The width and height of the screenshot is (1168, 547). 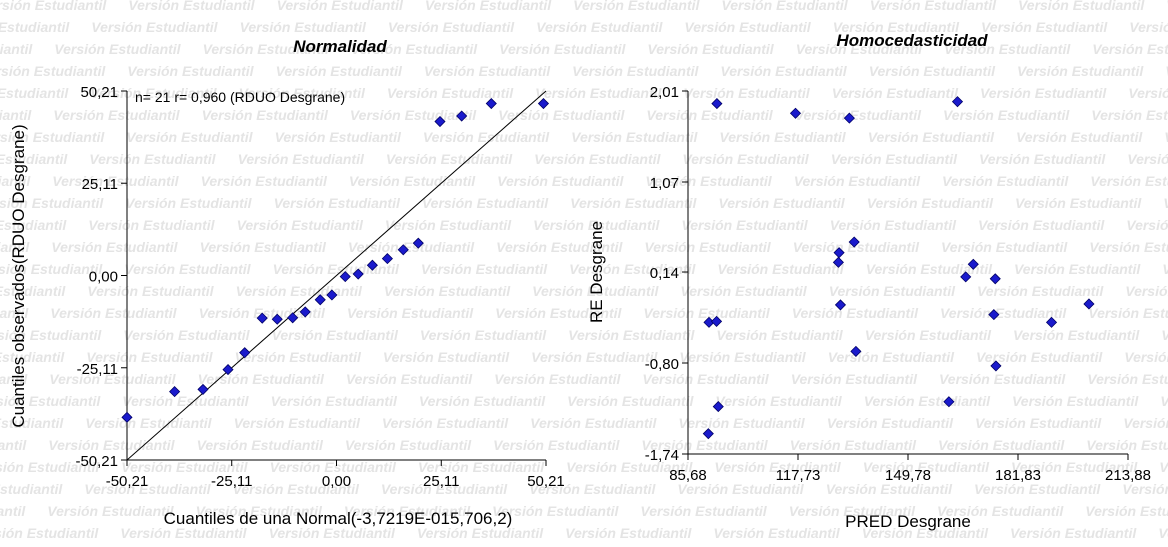 What do you see at coordinates (596, 272) in the screenshot?
I see `homoscedasticity-y-label: RE Desgrane` at bounding box center [596, 272].